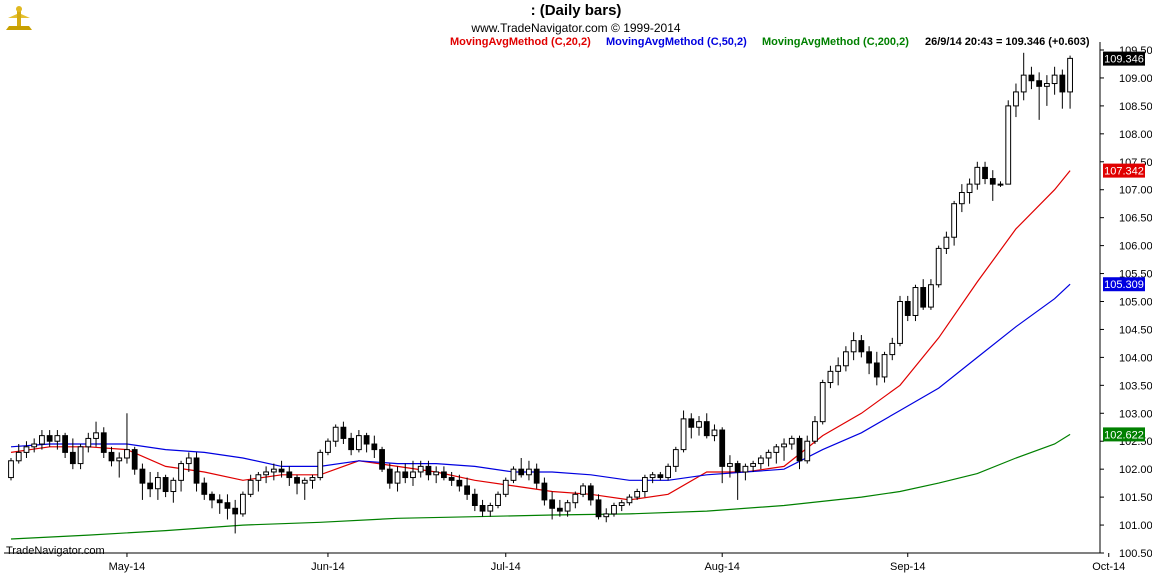 The height and width of the screenshot is (576, 1152). Describe the element at coordinates (55, 551) in the screenshot. I see `footer-brand: TradeNavigator.com` at that location.